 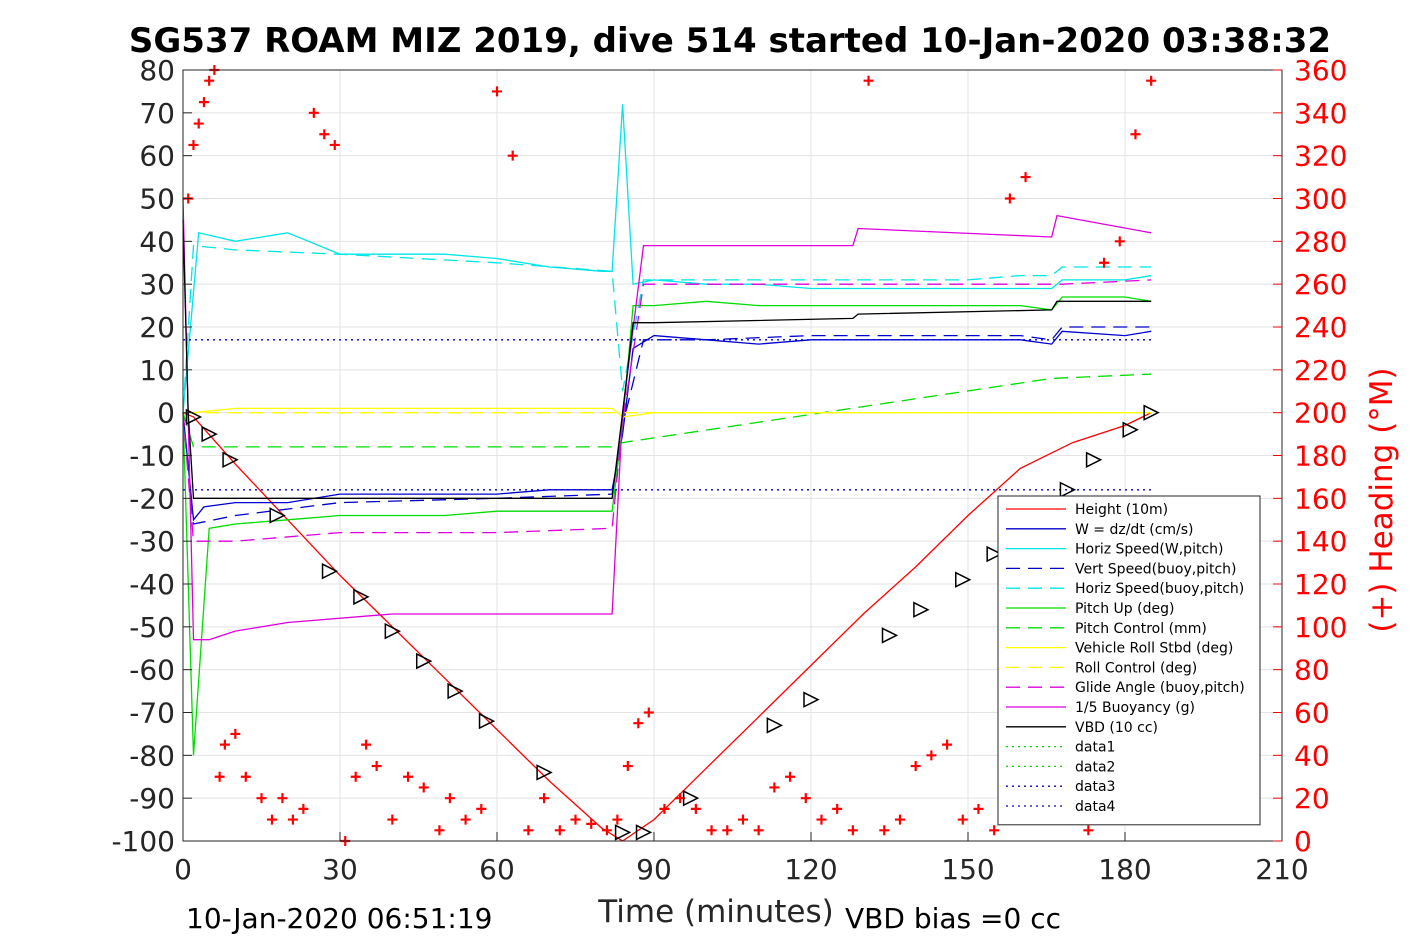 What do you see at coordinates (1382, 499) in the screenshot?
I see `y-right-axis-label: (+) Heading (°M)` at bounding box center [1382, 499].